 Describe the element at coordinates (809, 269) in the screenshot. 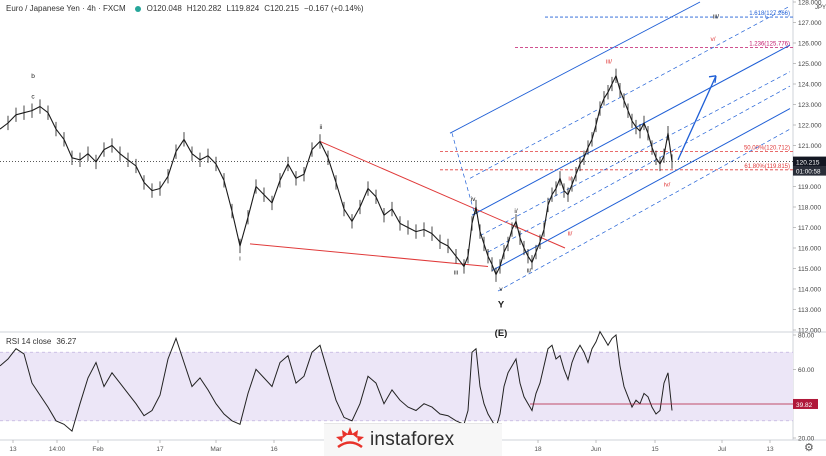

I see `price-tick-label: 115.000` at that location.